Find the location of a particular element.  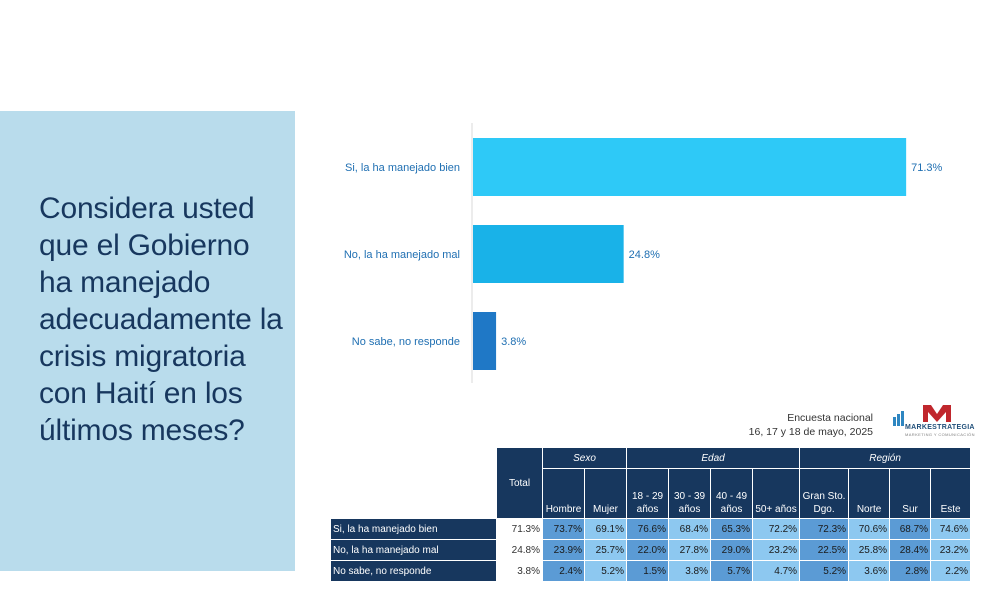

row-label: No, la ha manejado mal is located at coordinates (413, 550).